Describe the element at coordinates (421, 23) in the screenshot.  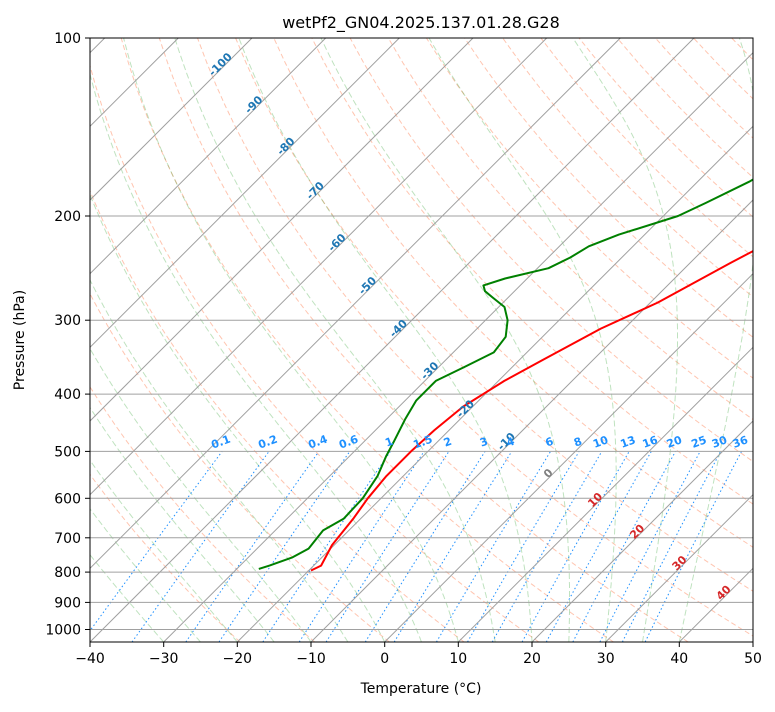
I see `chart-title: wetPf2_GN04.2025.137.01.28.G28` at that location.